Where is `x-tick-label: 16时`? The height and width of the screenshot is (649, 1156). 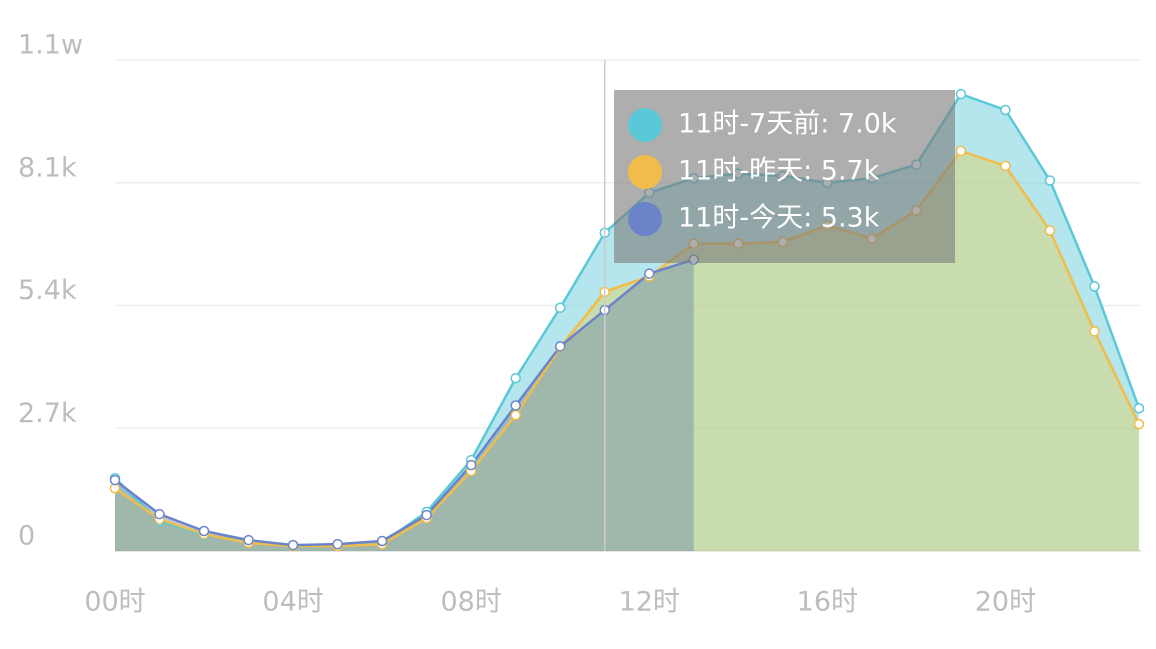
x-tick-label: 16时 is located at coordinates (827, 602).